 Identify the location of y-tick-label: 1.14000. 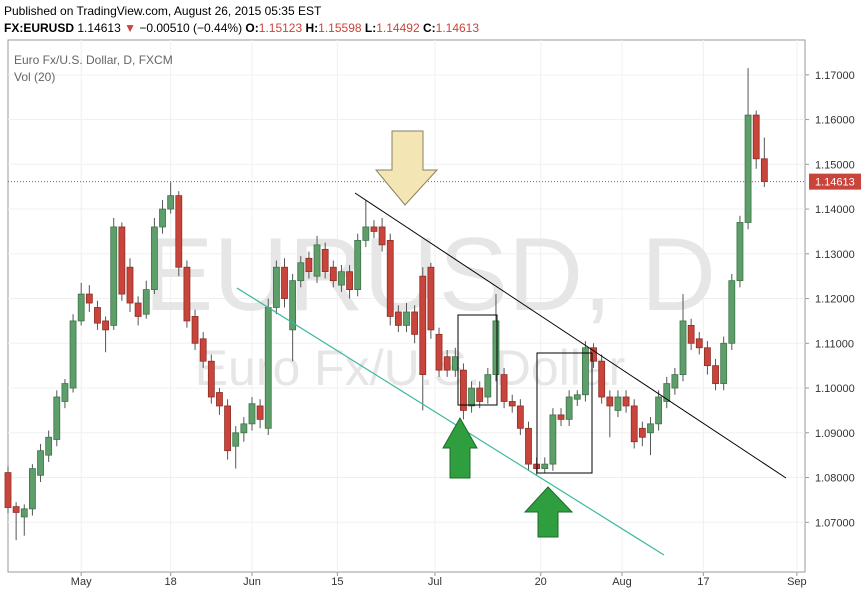
(835, 210).